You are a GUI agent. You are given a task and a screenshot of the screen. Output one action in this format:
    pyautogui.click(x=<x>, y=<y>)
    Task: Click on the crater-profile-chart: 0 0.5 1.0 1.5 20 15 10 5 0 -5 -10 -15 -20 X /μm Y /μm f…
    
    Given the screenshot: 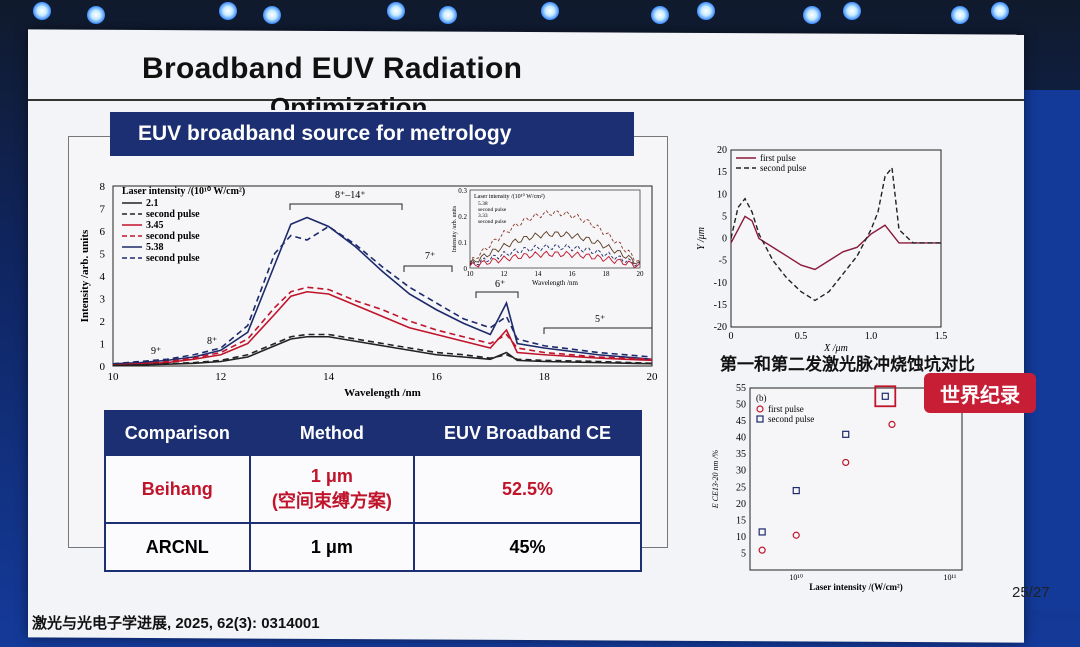 What is the action you would take?
    pyautogui.click(x=821, y=249)
    